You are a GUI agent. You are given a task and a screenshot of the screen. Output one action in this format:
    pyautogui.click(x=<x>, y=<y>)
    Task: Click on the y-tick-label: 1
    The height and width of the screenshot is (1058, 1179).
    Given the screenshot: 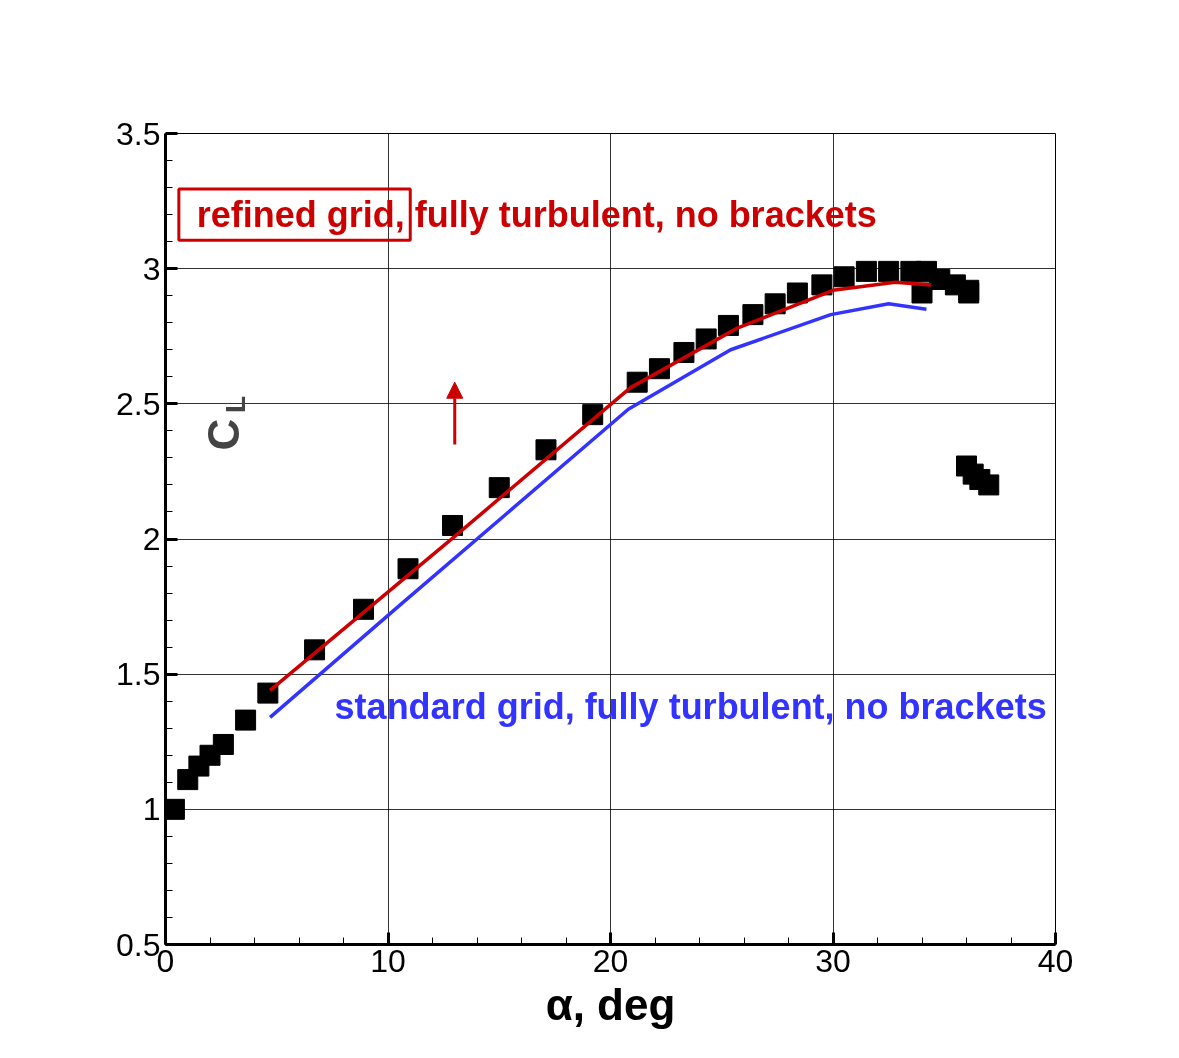 What is the action you would take?
    pyautogui.click(x=151, y=809)
    